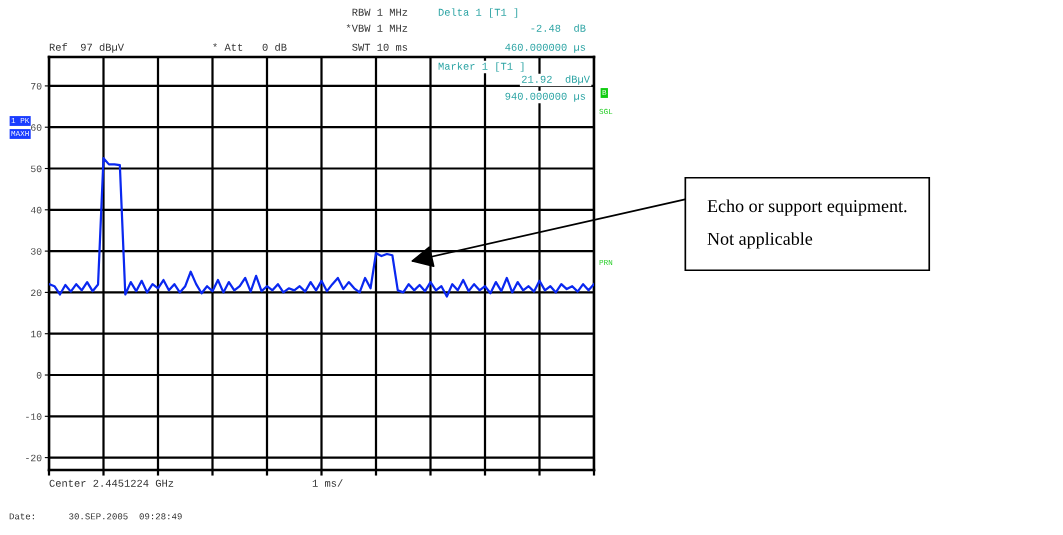 Image resolution: width=1063 pixels, height=535 pixels. What do you see at coordinates (34, 458) in the screenshot?
I see `y-tick-label: -20` at bounding box center [34, 458].